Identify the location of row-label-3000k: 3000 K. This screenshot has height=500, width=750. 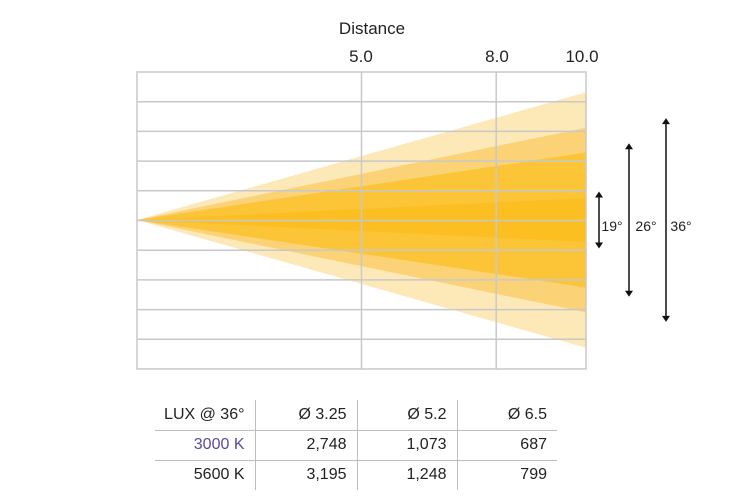
(205, 445).